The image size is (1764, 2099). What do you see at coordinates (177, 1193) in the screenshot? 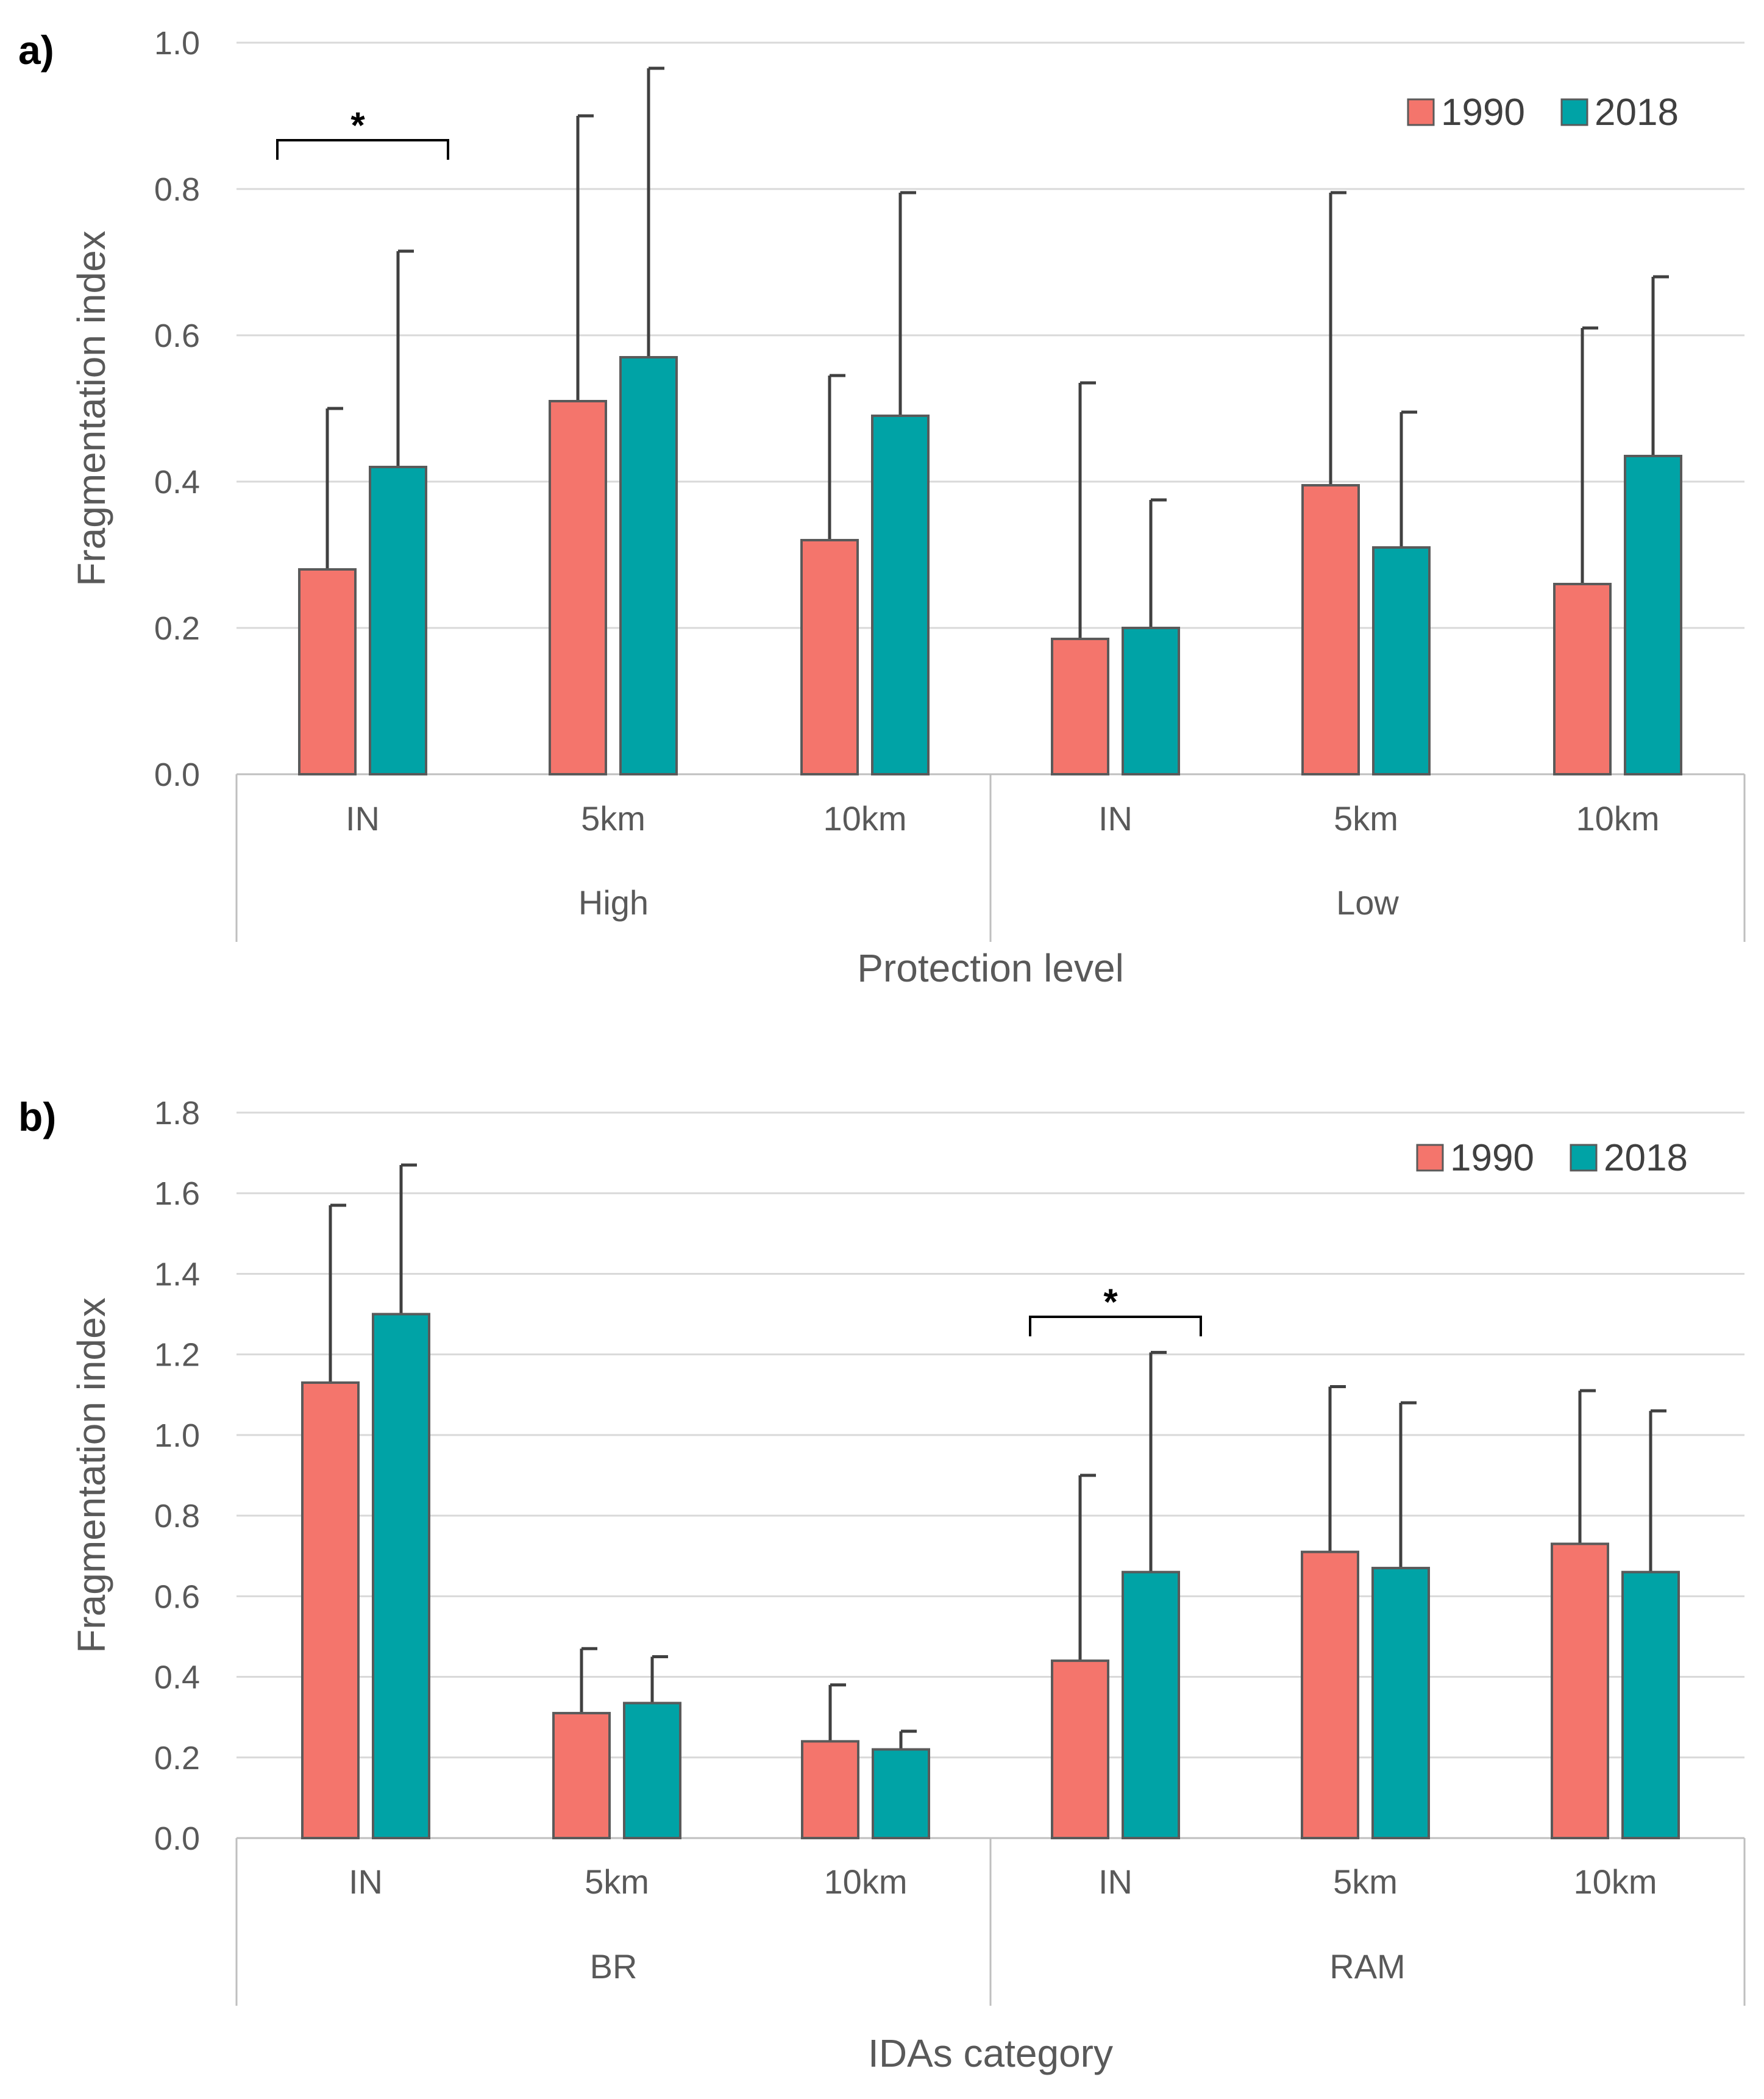
I see `y-tick-label: 1.6` at bounding box center [177, 1193].